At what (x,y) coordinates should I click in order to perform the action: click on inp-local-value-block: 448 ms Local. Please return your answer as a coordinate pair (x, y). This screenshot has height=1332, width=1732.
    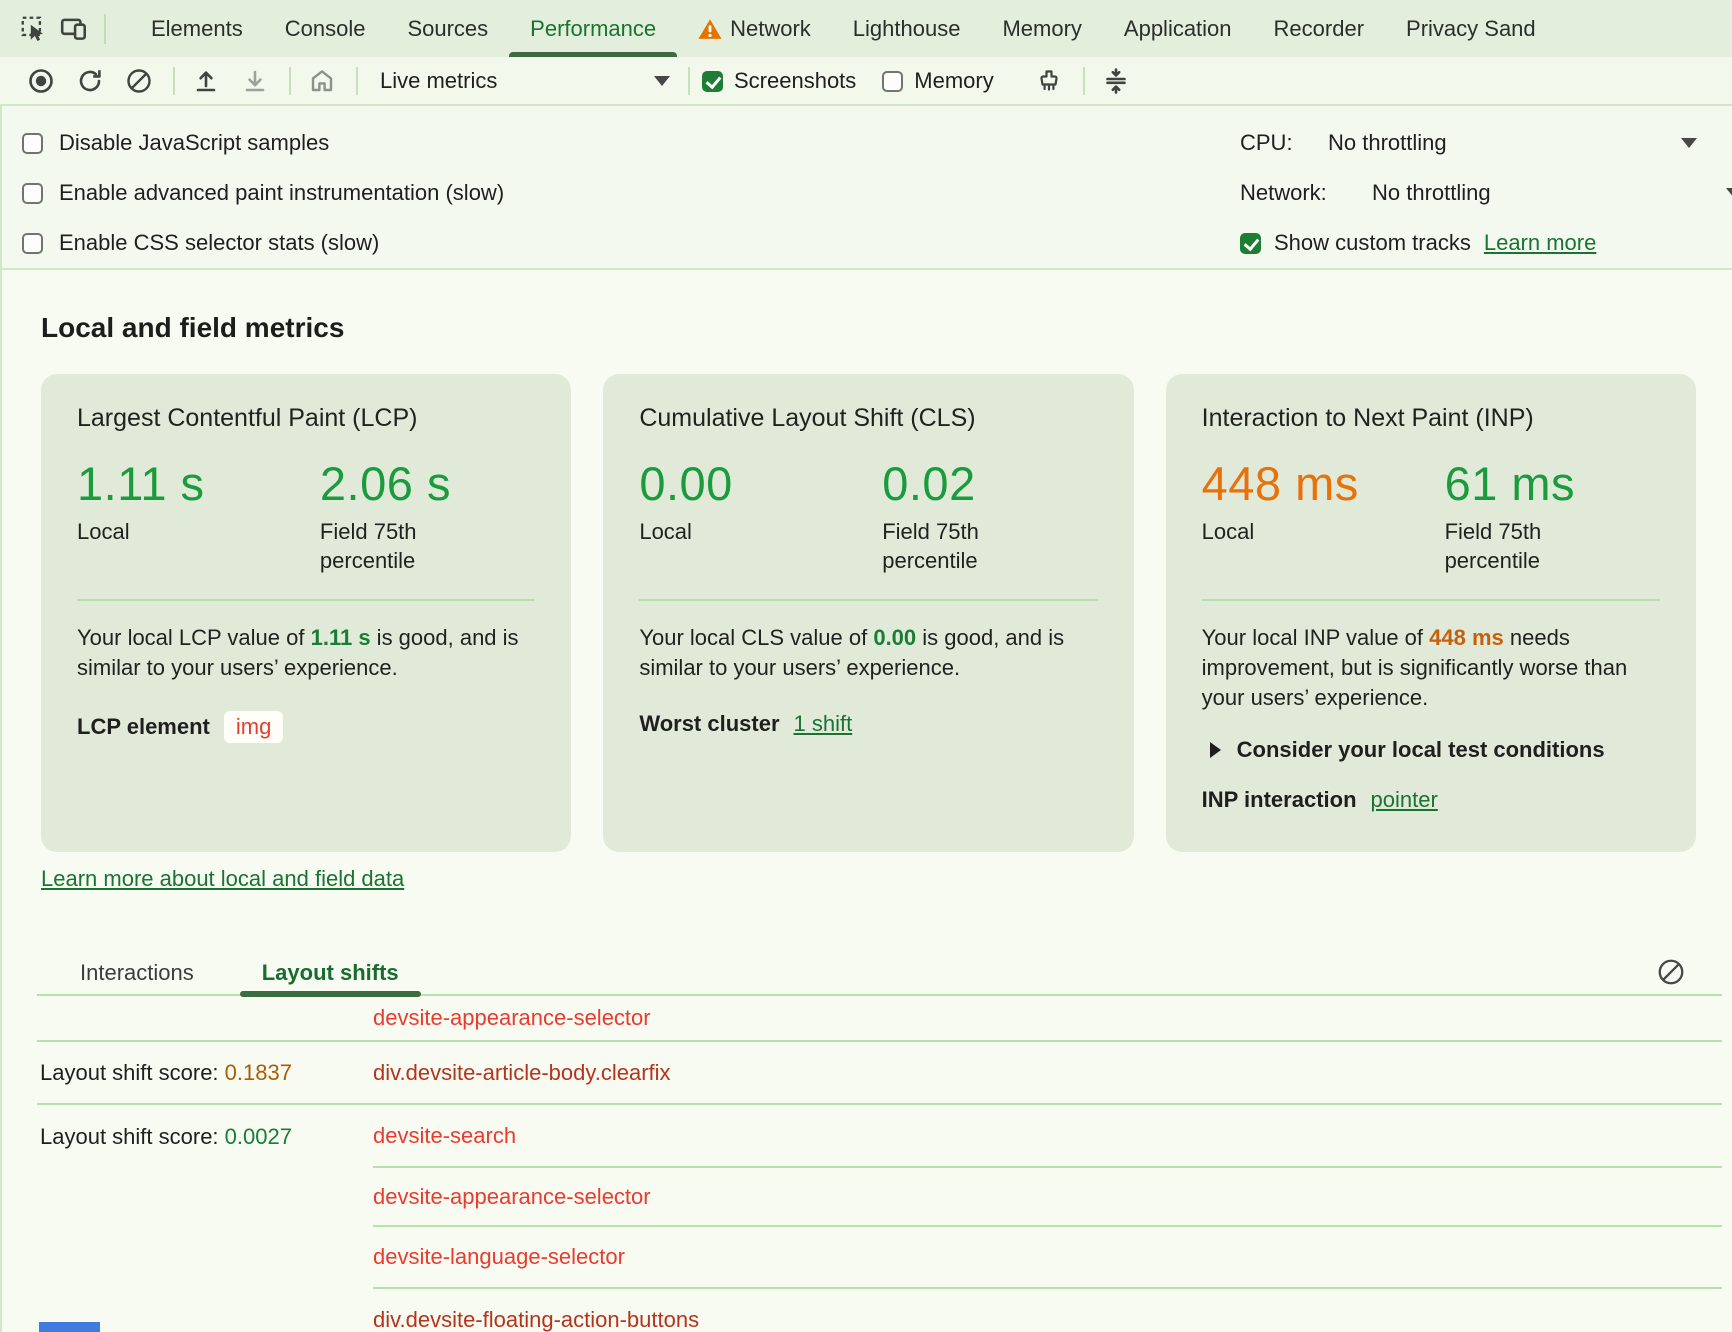
    Looking at the image, I should click on (1323, 517).